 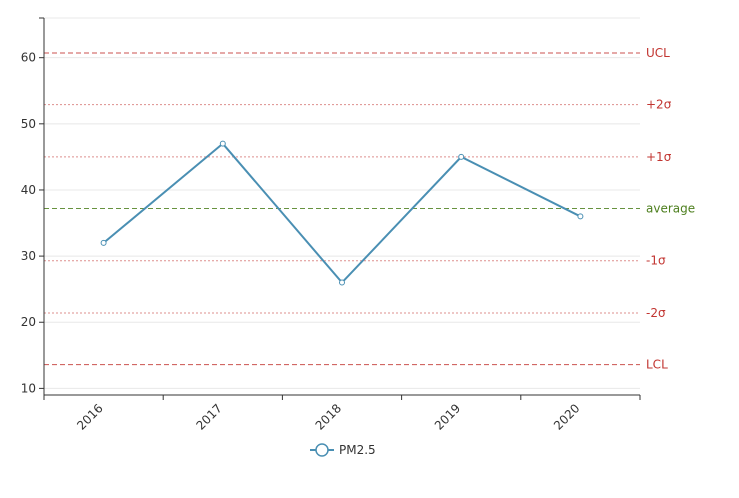 What do you see at coordinates (28, 58) in the screenshot?
I see `y-tick-label: 60` at bounding box center [28, 58].